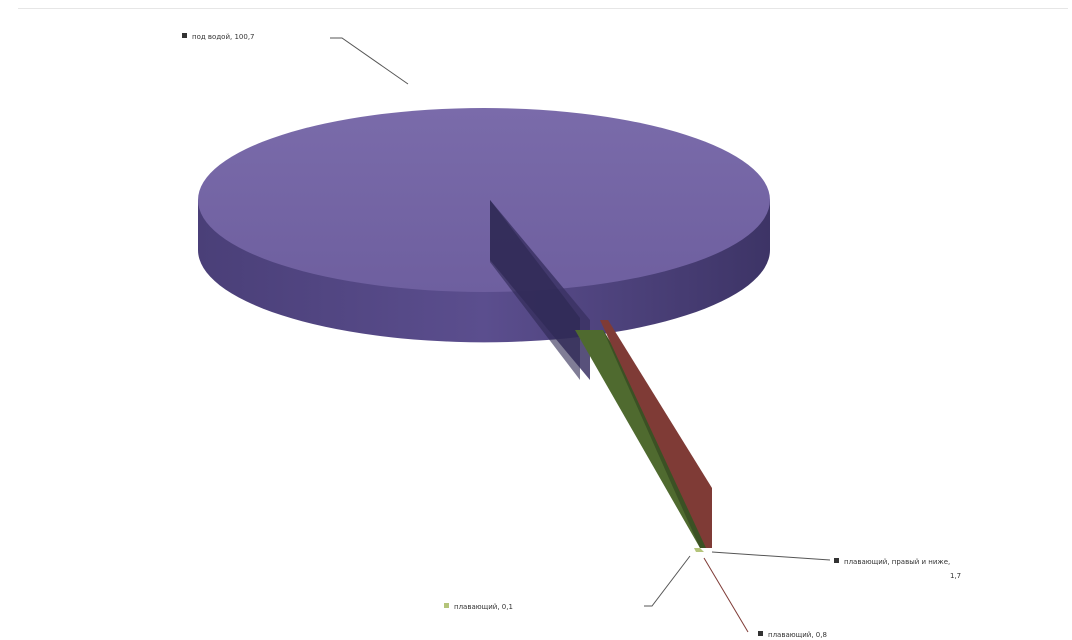  I want to click on slice-green, so click(641, 439).